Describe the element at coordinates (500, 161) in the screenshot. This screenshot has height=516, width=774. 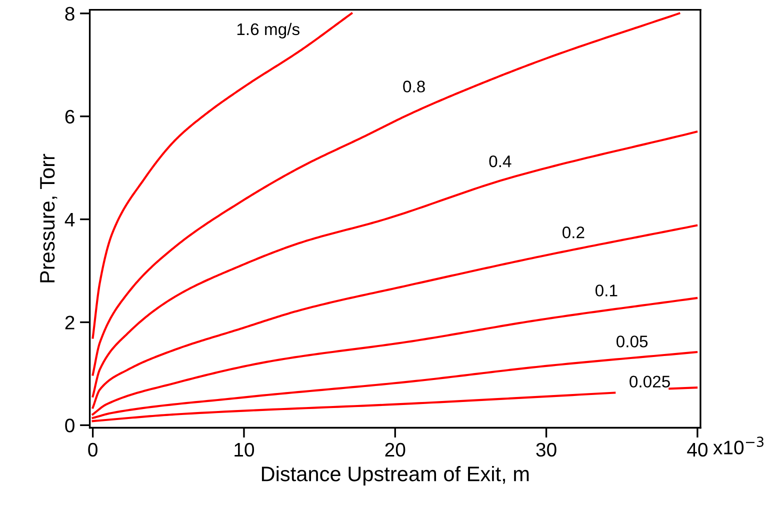
I see `series-label: 0.4` at that location.